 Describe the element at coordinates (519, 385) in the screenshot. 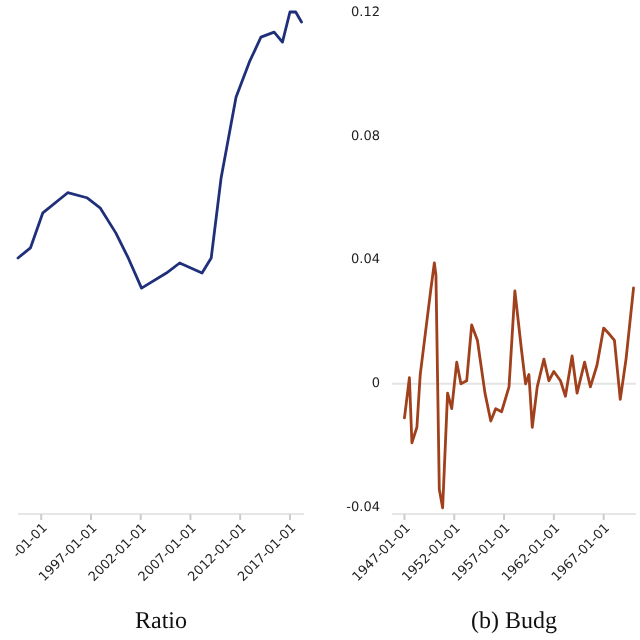

I see `line-series` at that location.